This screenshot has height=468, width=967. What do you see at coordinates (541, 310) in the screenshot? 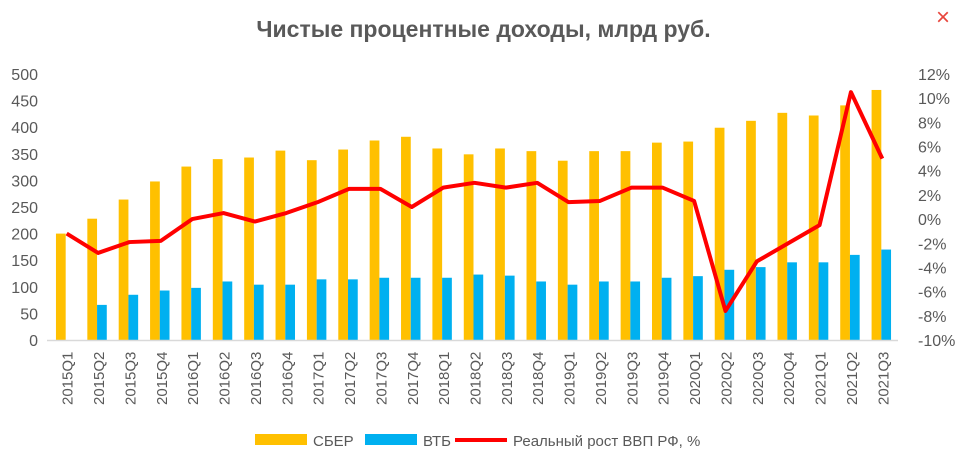
I see `bar-втб-2018Q4` at bounding box center [541, 310].